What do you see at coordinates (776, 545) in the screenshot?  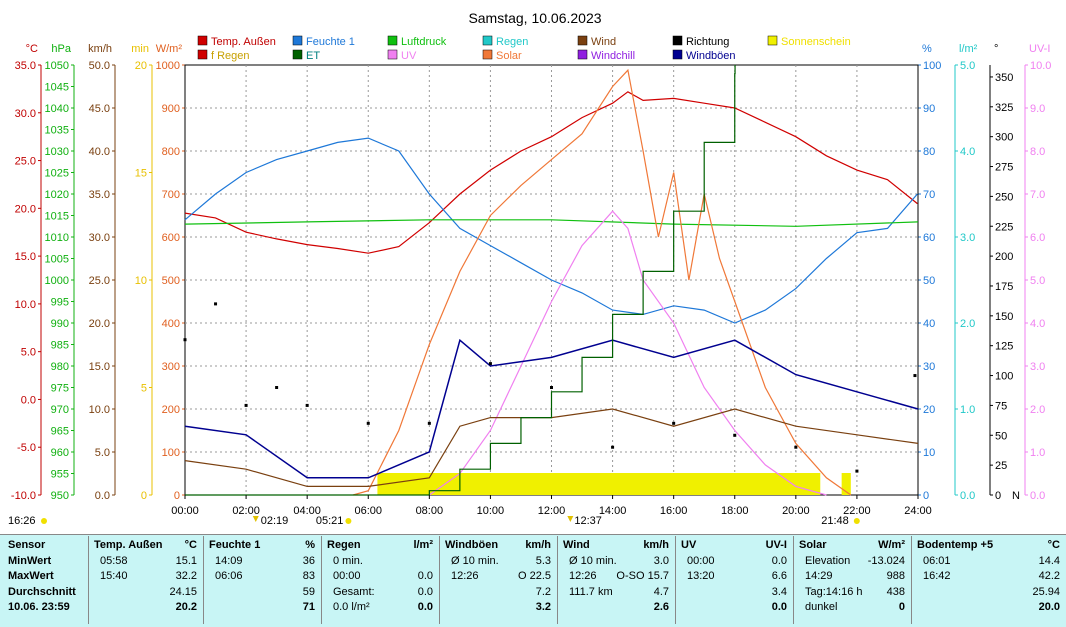 I see `col-unit: UV-I` at bounding box center [776, 545].